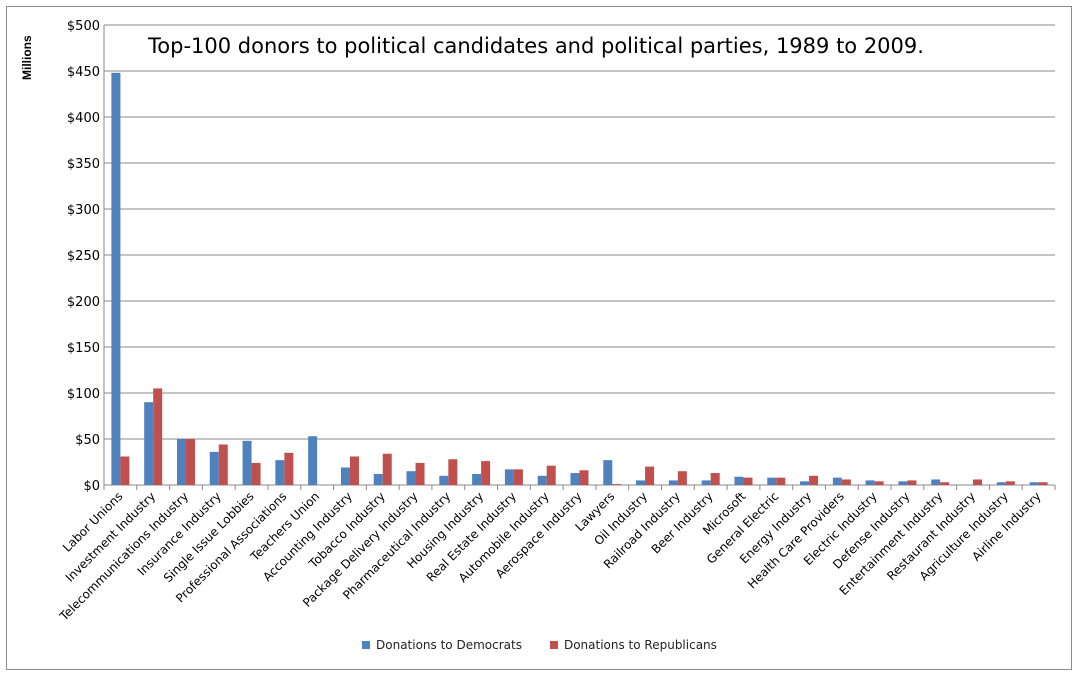  What do you see at coordinates (91, 486) in the screenshot?
I see `y-tick-label: $0` at bounding box center [91, 486].